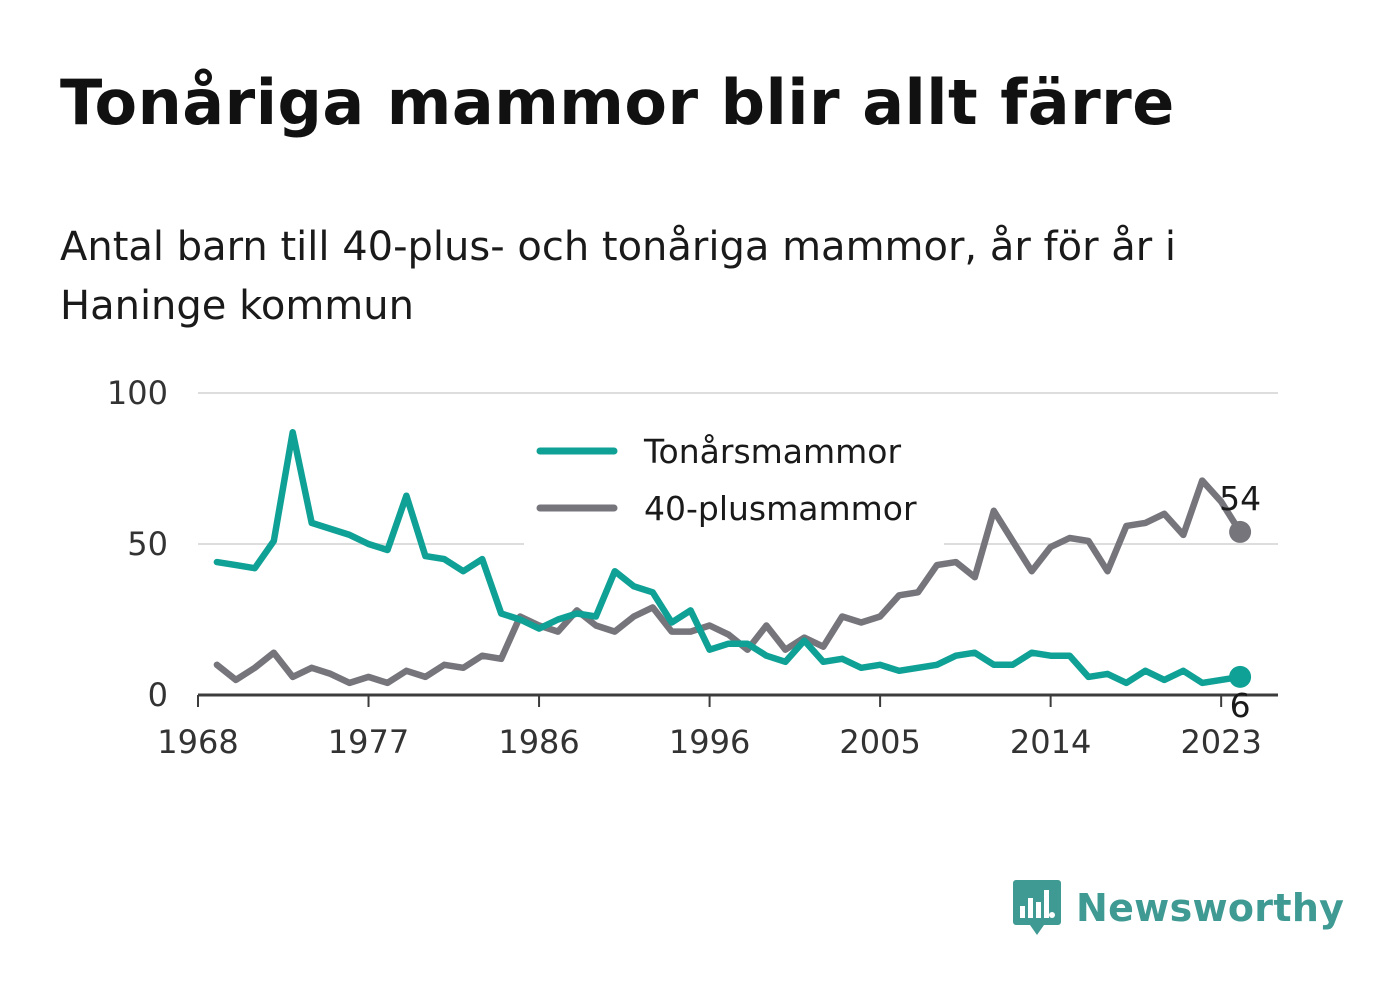  Describe the element at coordinates (772, 451) in the screenshot. I see `legend-label: Tonårsmammor` at that location.